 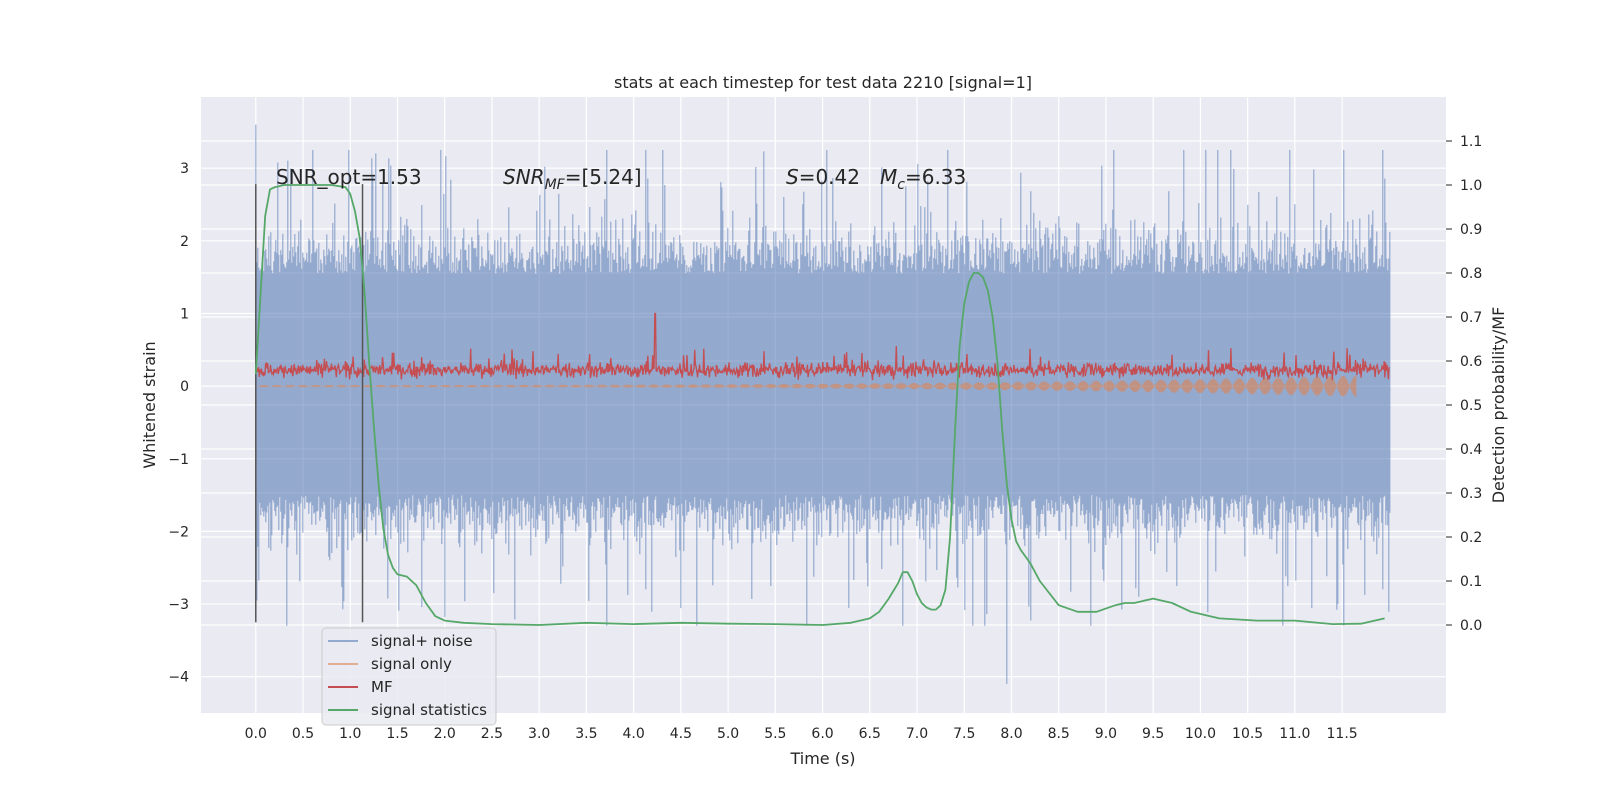 What do you see at coordinates (178, 460) in the screenshot?
I see `y-tick-label-left: −1` at bounding box center [178, 460].